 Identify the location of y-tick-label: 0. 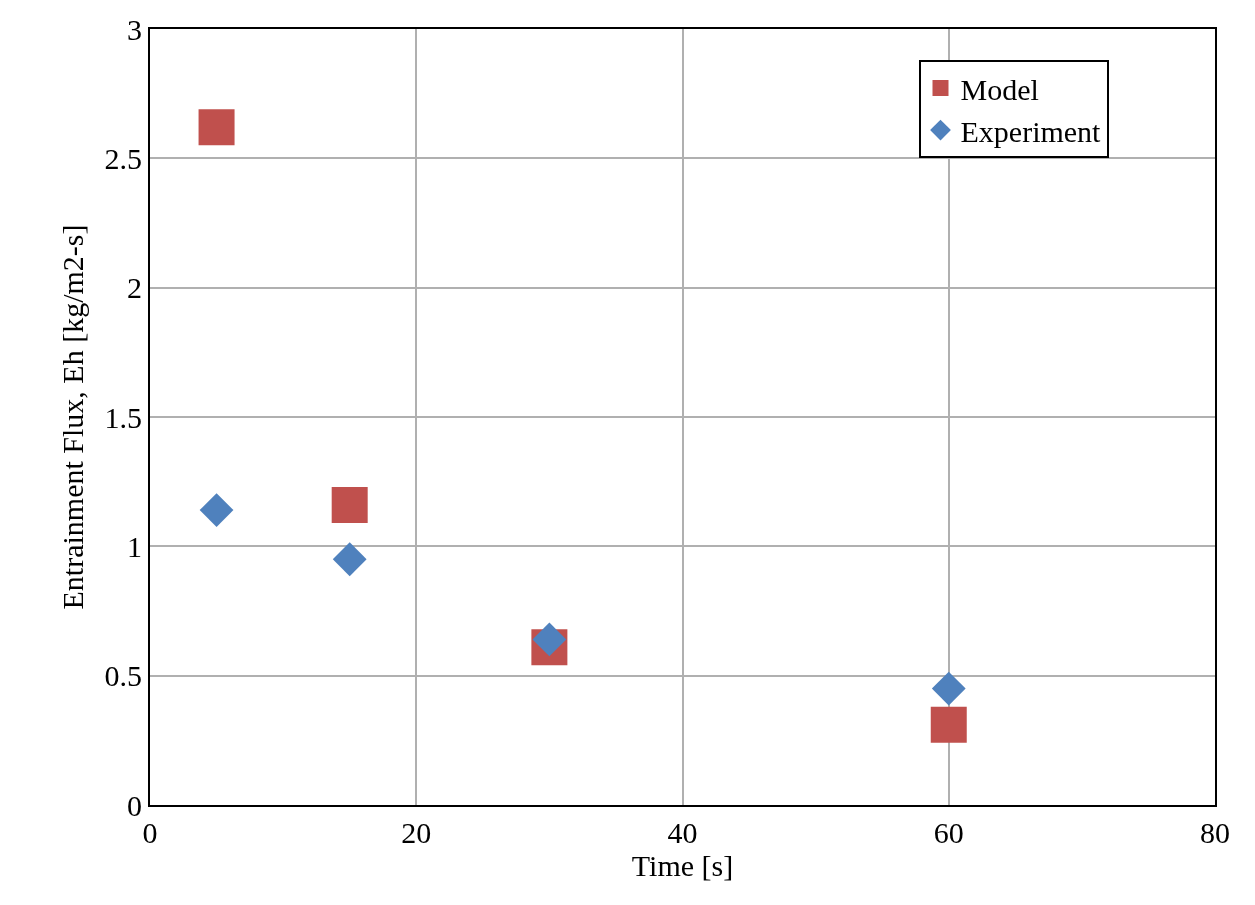
(134, 805).